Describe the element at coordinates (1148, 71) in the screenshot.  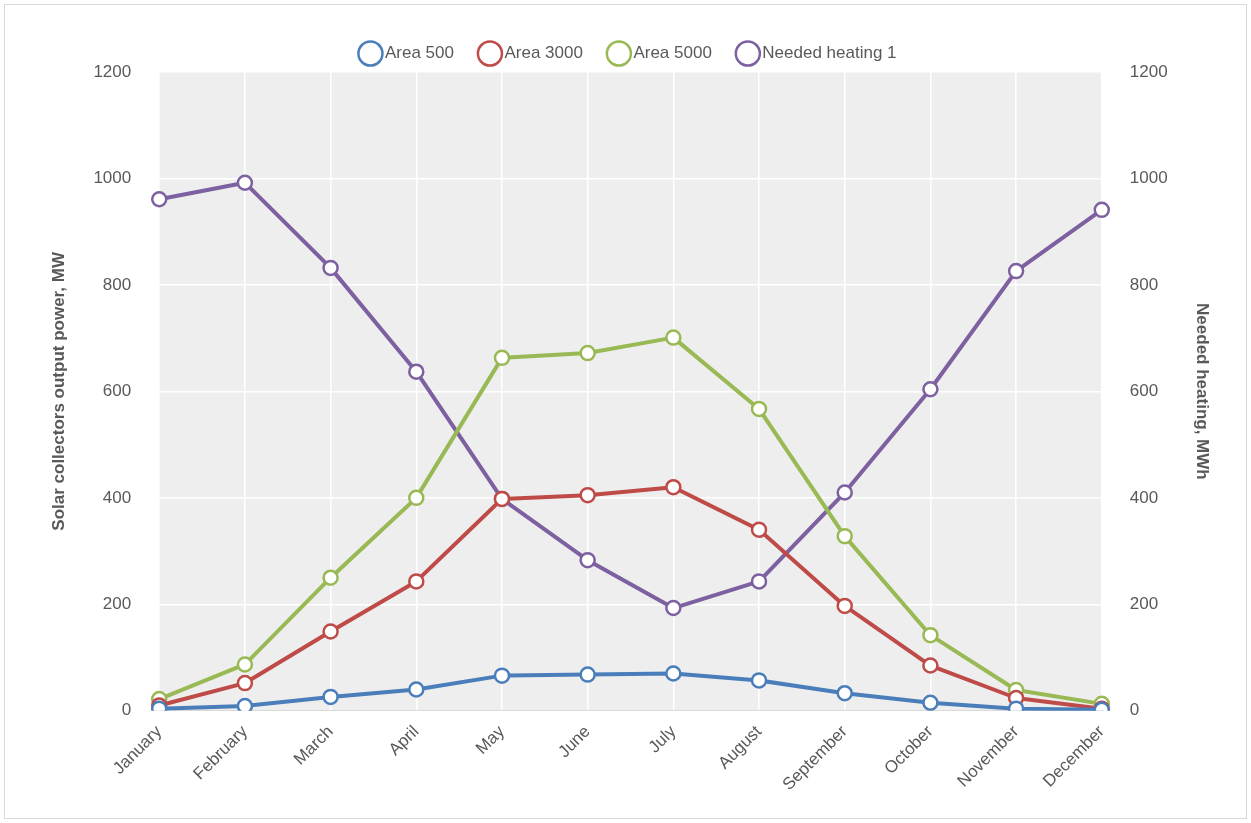
I see `y2-tick-label: 1200` at that location.